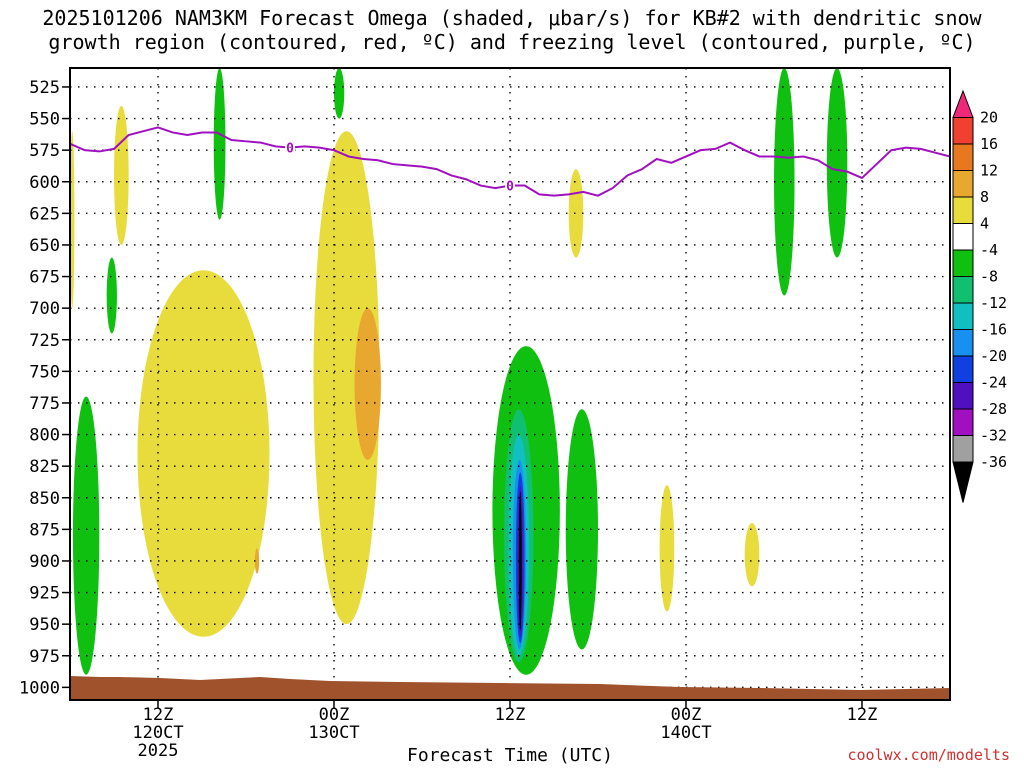  Describe the element at coordinates (44, 309) in the screenshot. I see `y-tick-label-700: 700` at that location.